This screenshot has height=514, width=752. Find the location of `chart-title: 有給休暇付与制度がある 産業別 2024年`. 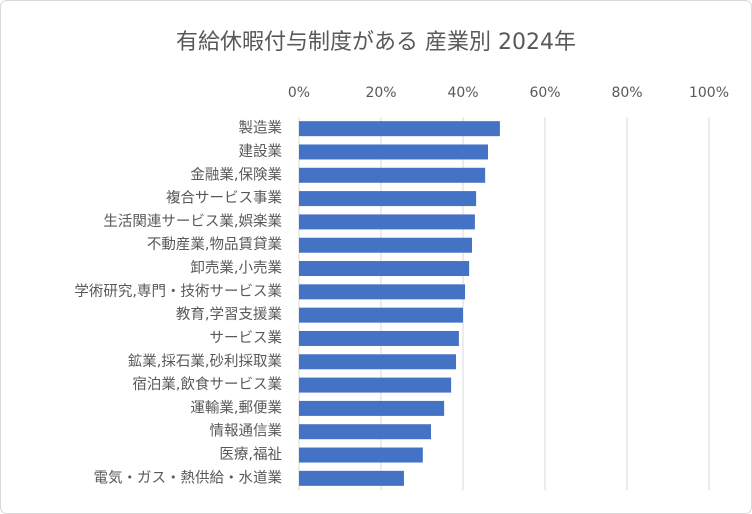

chart-title: 有給休暇付与制度がある 産業別 2024年 is located at coordinates (376, 42).